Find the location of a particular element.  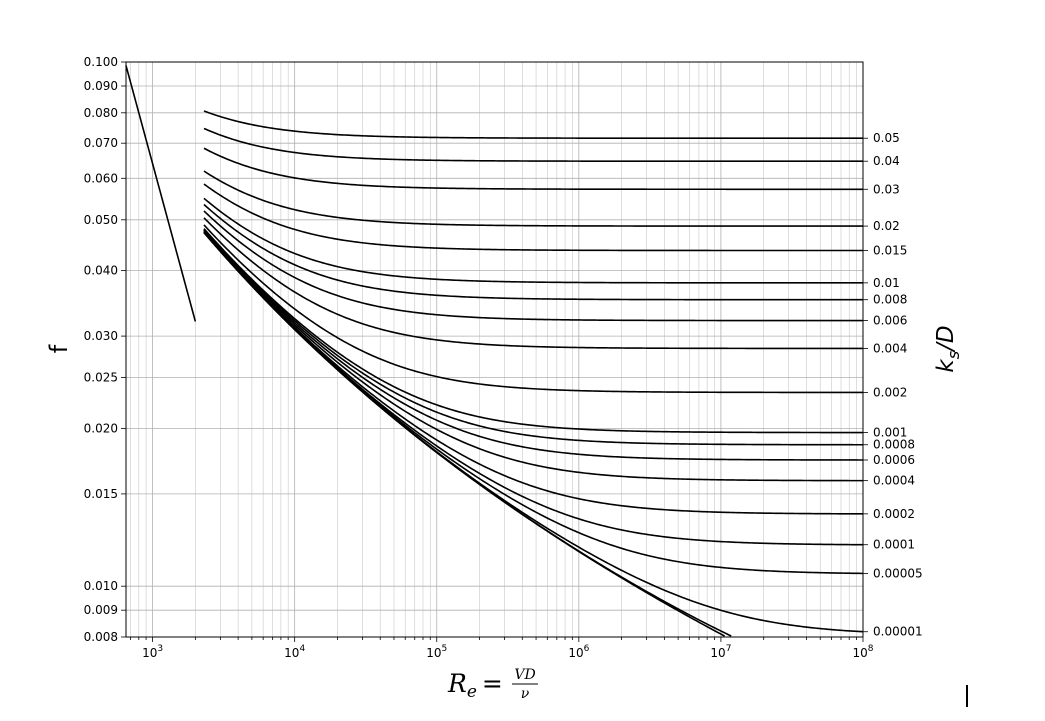

x-tick-label: 10⁸ is located at coordinates (862, 652).